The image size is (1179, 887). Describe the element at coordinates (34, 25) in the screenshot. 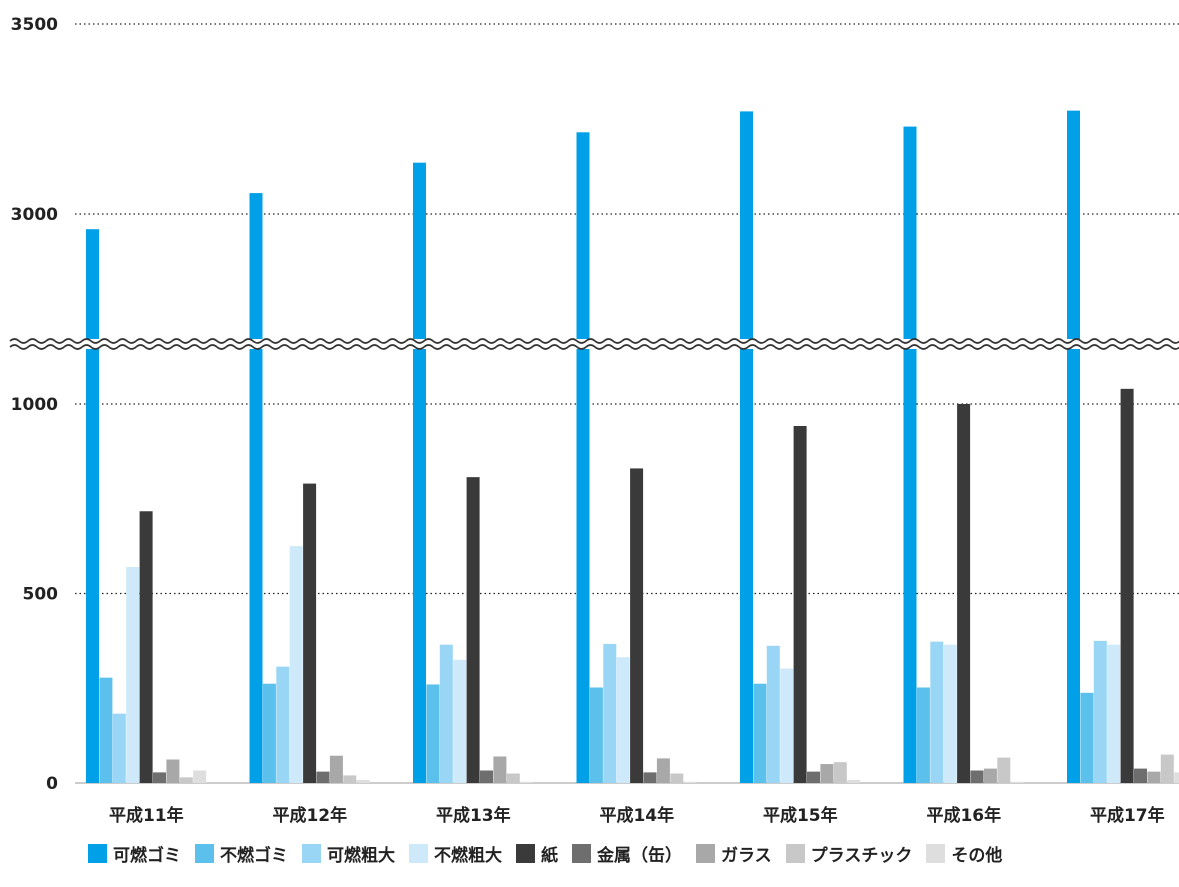

I see `y-tick-label: 3500` at that location.